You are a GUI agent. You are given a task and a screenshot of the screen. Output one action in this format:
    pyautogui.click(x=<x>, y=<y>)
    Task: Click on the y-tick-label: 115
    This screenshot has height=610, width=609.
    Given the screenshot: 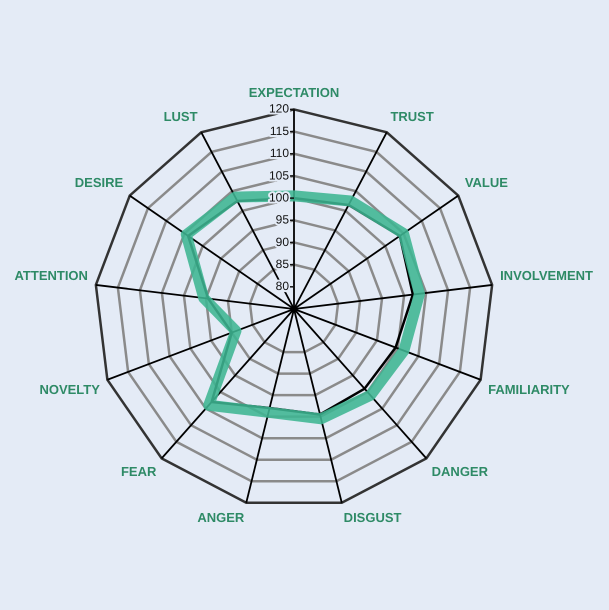 What is the action you would take?
    pyautogui.click(x=280, y=131)
    